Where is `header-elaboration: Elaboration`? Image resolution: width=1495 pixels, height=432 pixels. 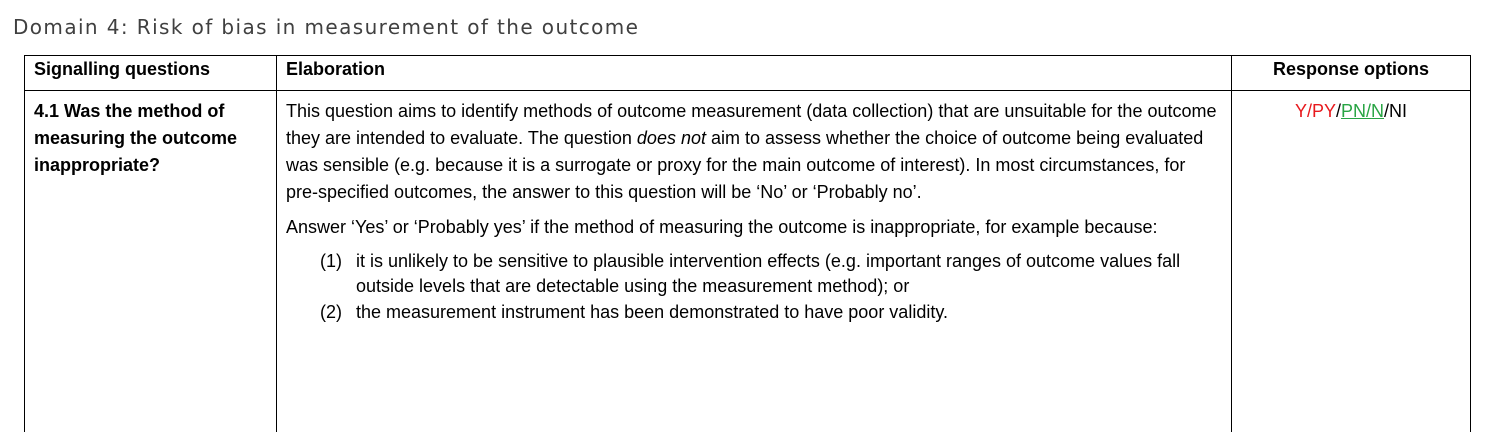 header-elaboration: Elaboration is located at coordinates (754, 73).